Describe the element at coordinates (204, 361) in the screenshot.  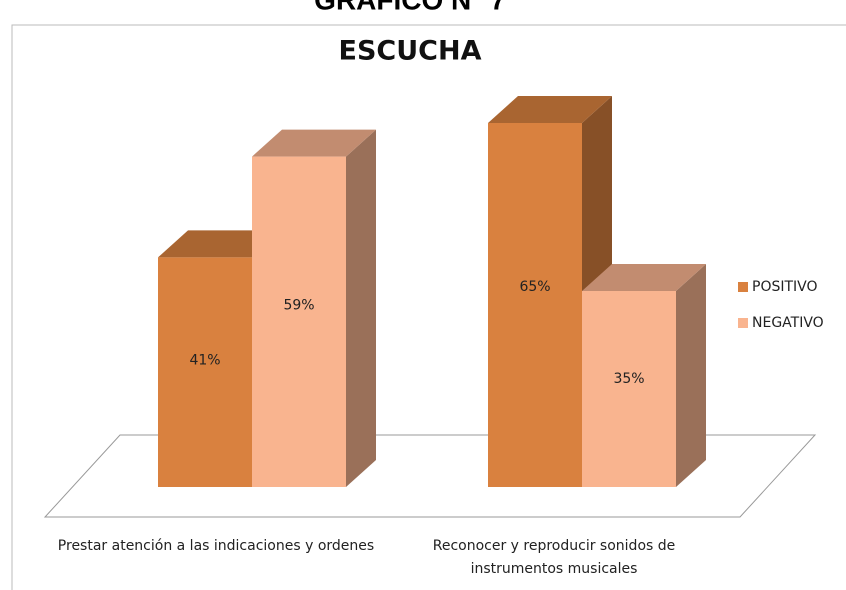
I see `data-label: 41%` at that location.